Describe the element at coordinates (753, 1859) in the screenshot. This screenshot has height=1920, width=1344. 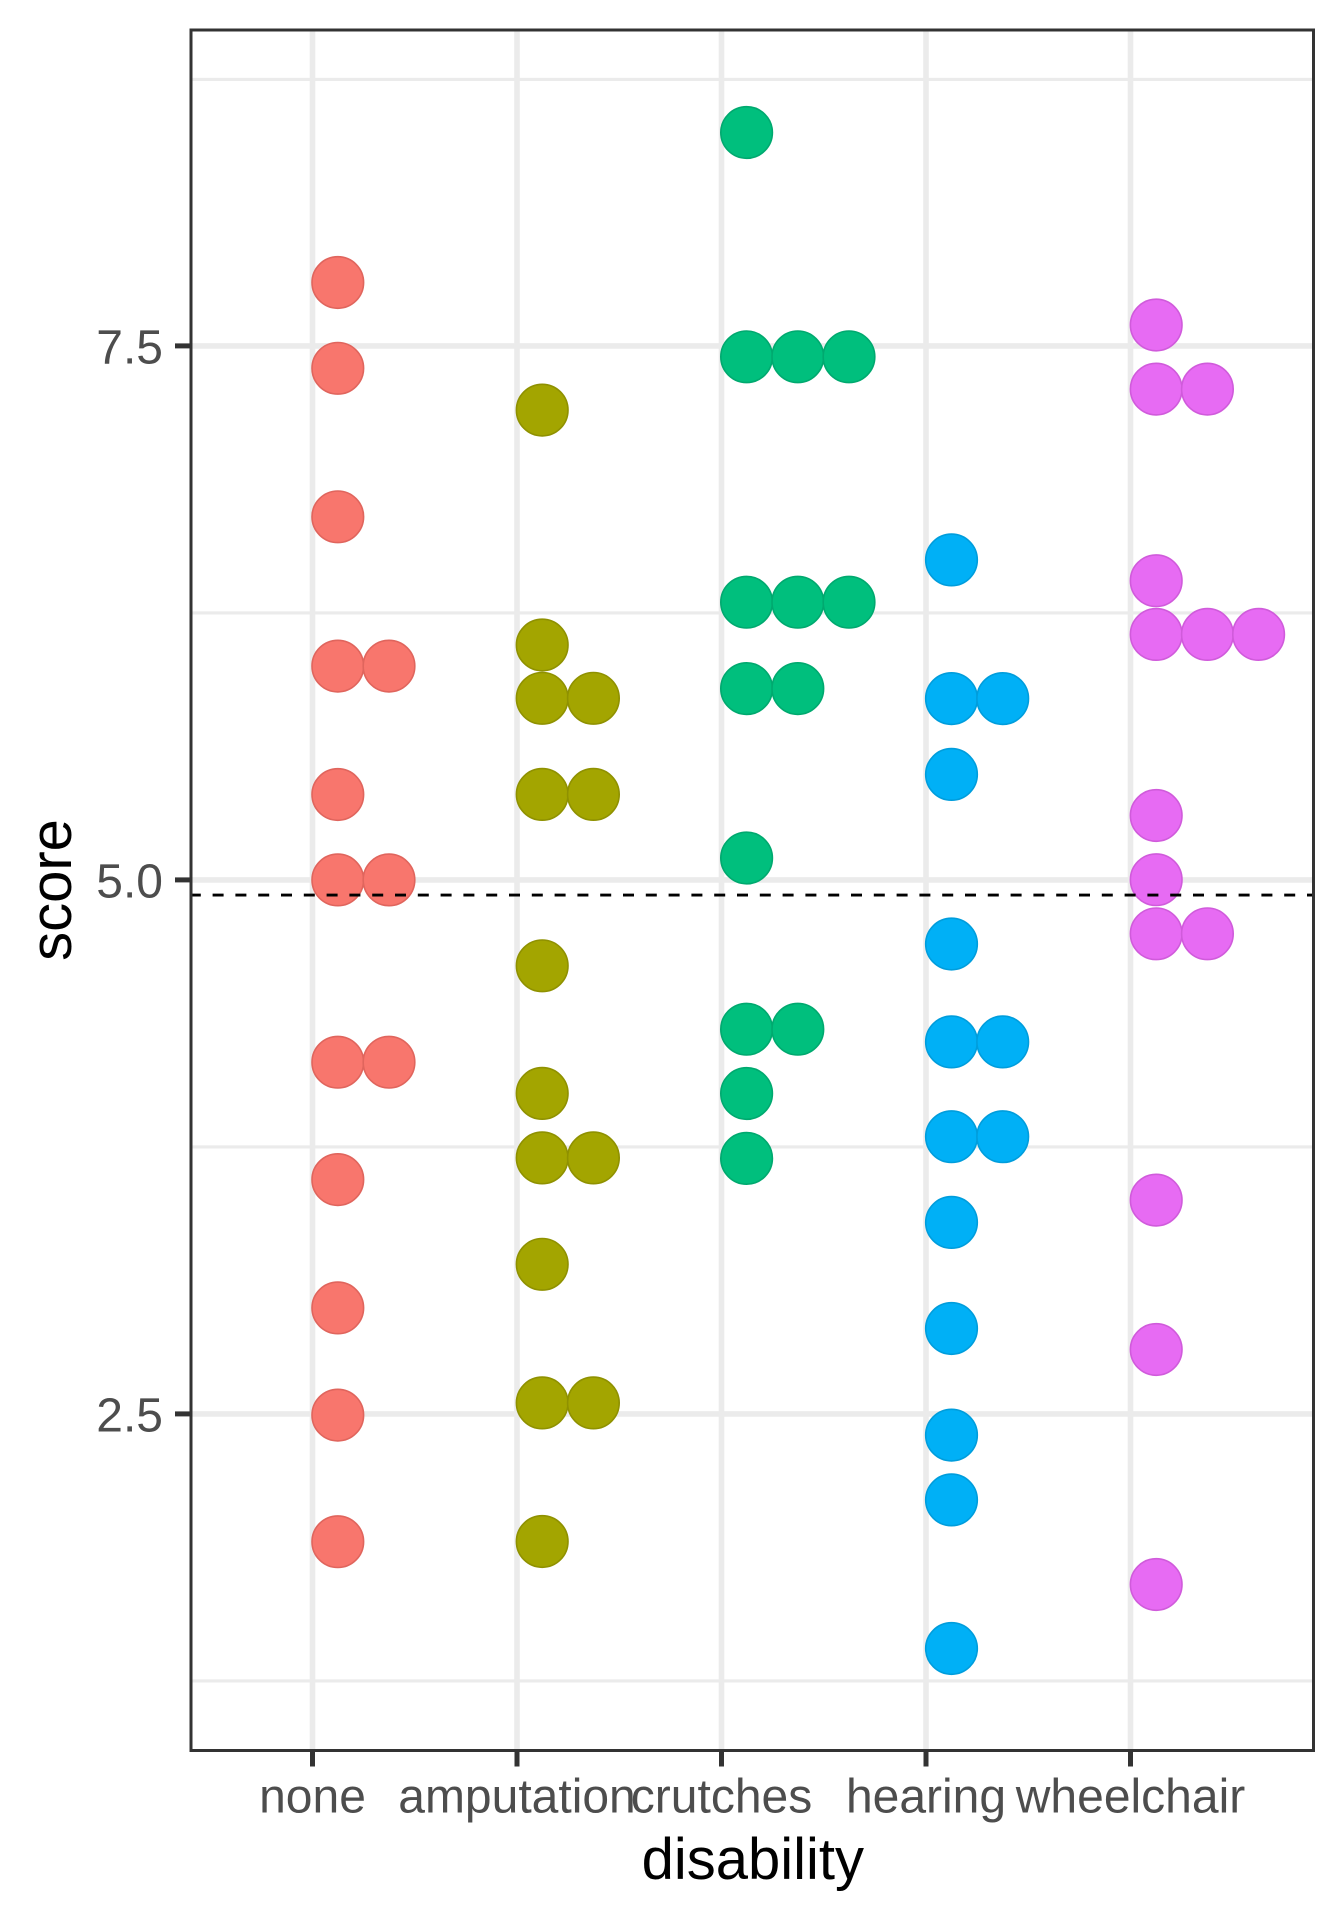
I see `svg-text: disability` at that location.